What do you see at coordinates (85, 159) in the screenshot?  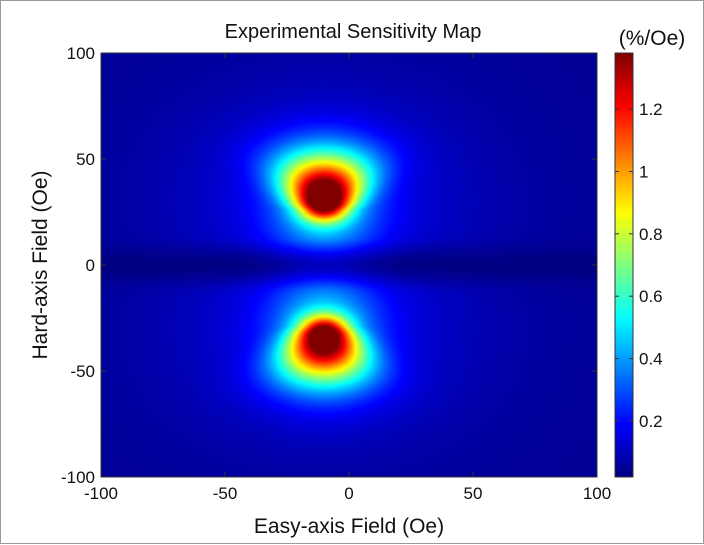 I see `y-tick-label: 50` at bounding box center [85, 159].